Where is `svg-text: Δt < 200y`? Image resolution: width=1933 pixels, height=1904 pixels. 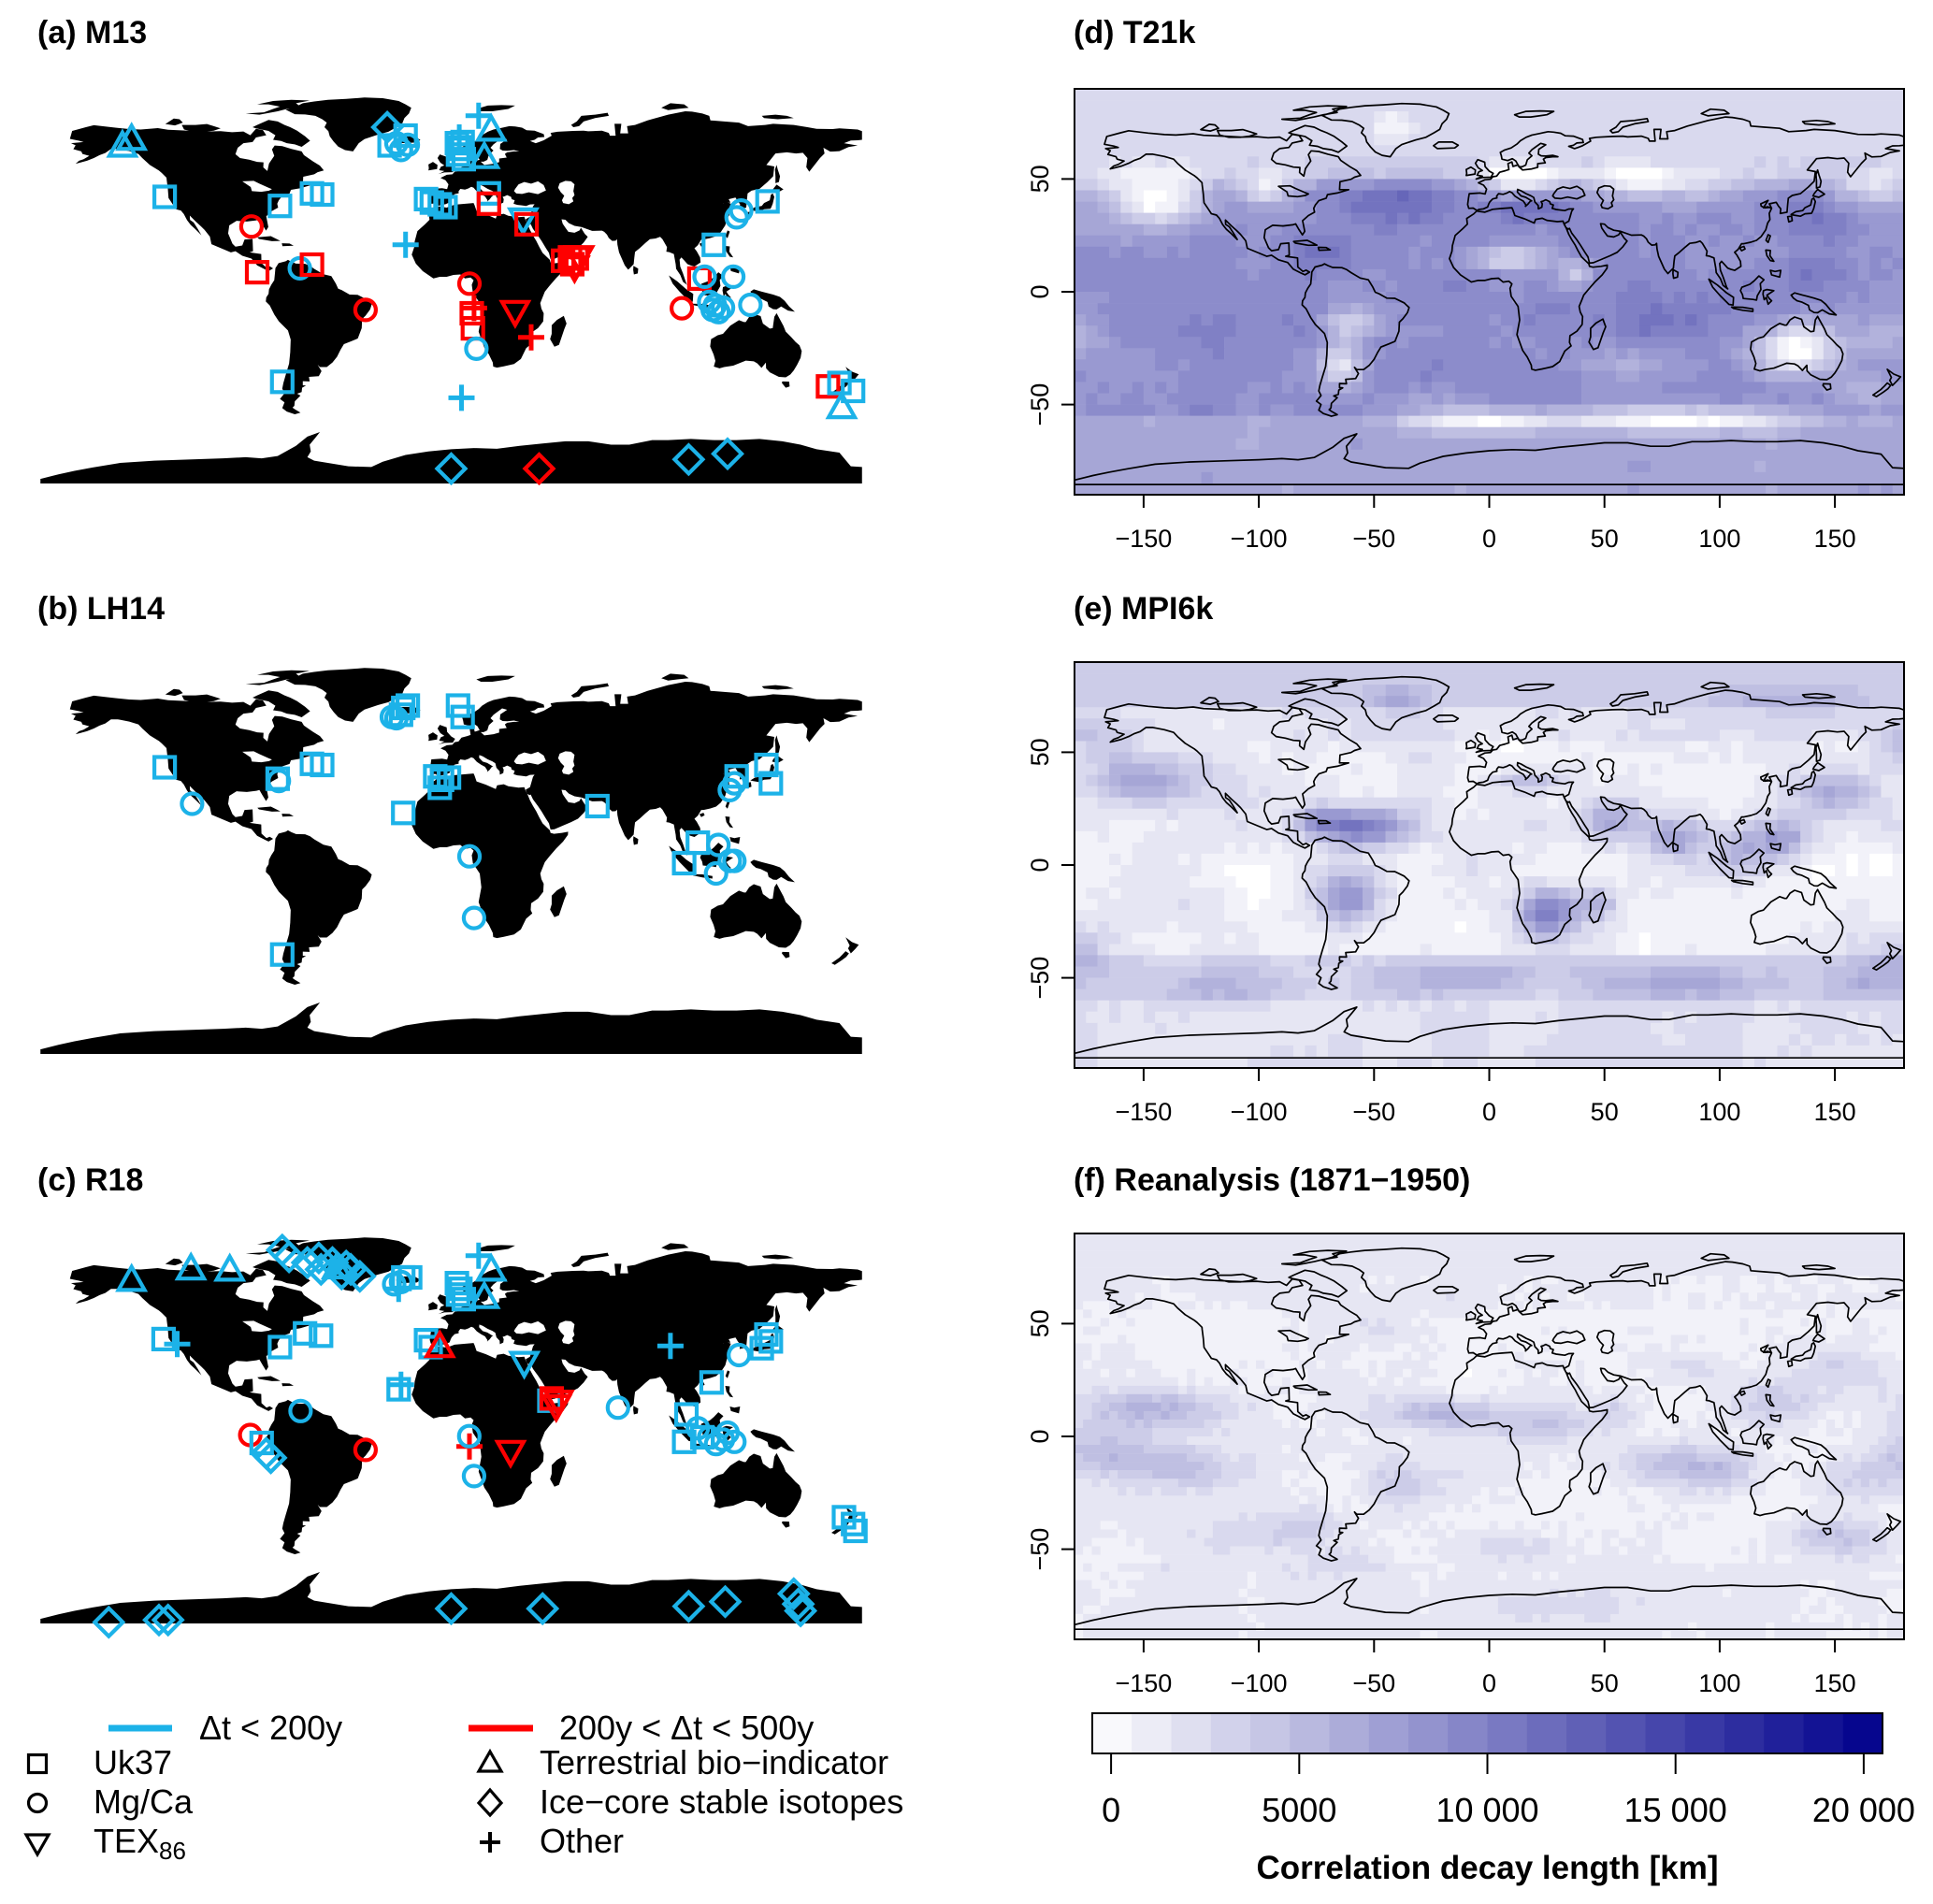 svg-text: Δt < 200y is located at coordinates (270, 1728).